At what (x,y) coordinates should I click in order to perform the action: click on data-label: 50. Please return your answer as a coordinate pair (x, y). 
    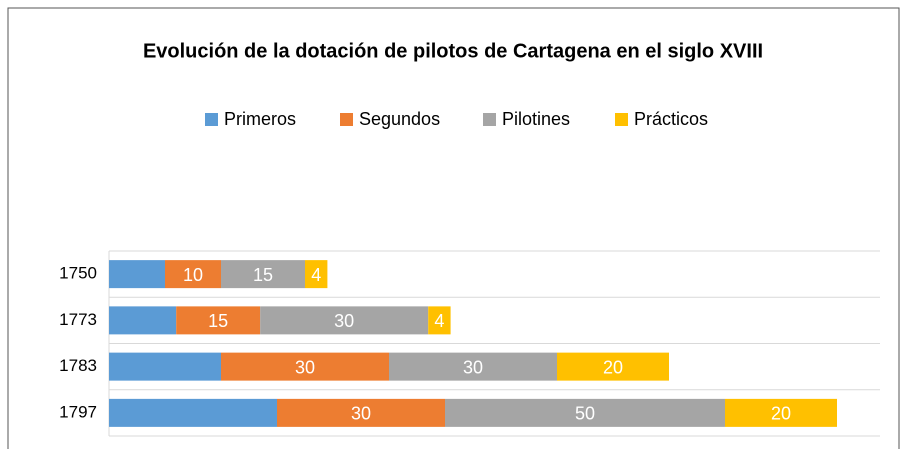
    Looking at the image, I should click on (585, 414).